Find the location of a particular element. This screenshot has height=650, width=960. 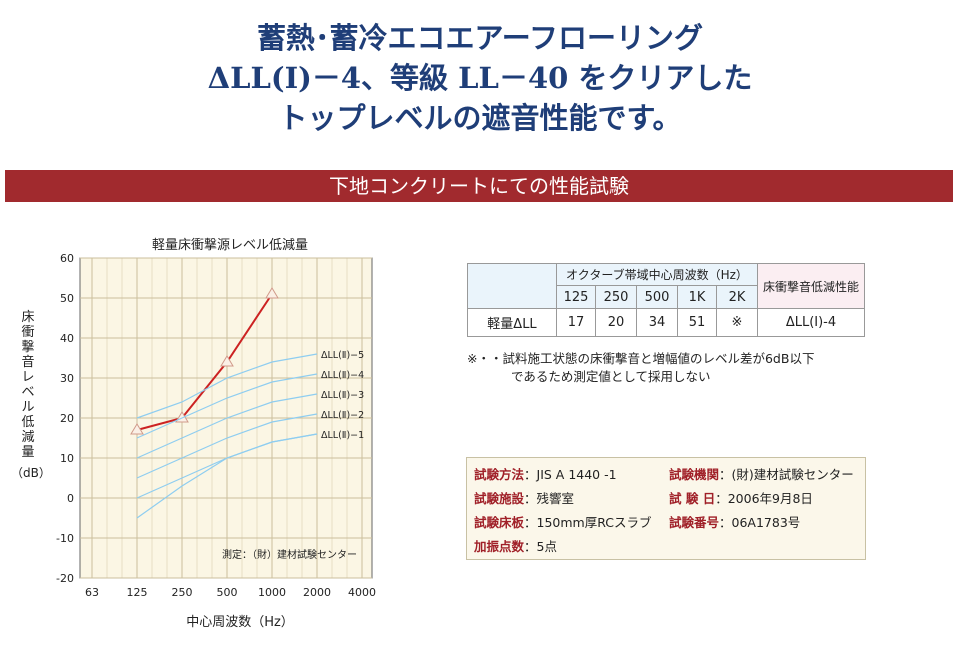

headline-line-2: ΔLL(Ⅰ)－4、等級 LL－40 をクリアした is located at coordinates (480, 78).